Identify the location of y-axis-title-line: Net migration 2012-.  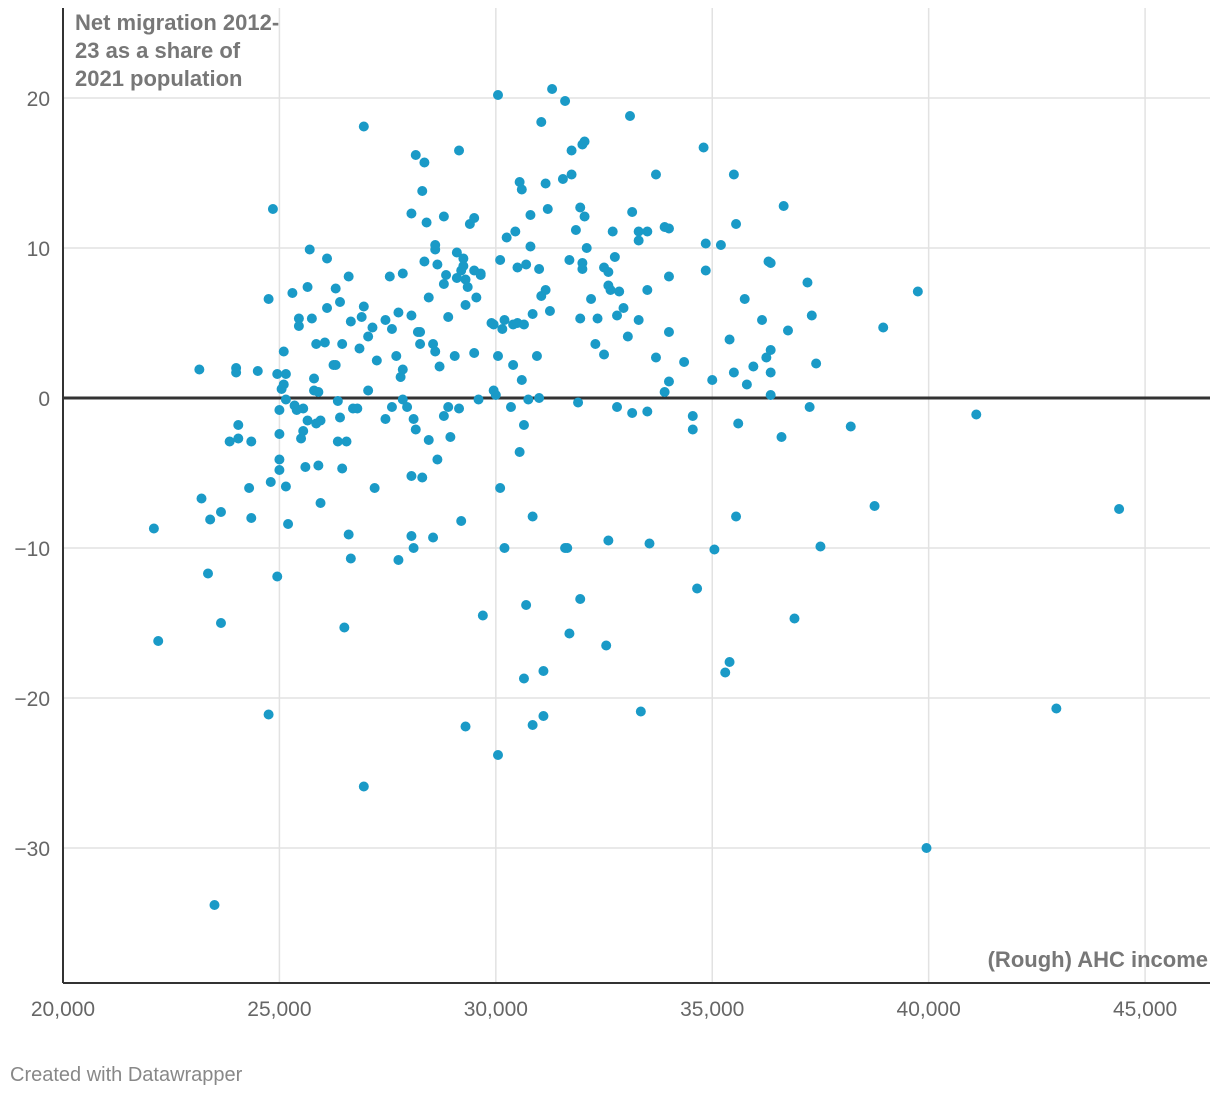
(177, 22).